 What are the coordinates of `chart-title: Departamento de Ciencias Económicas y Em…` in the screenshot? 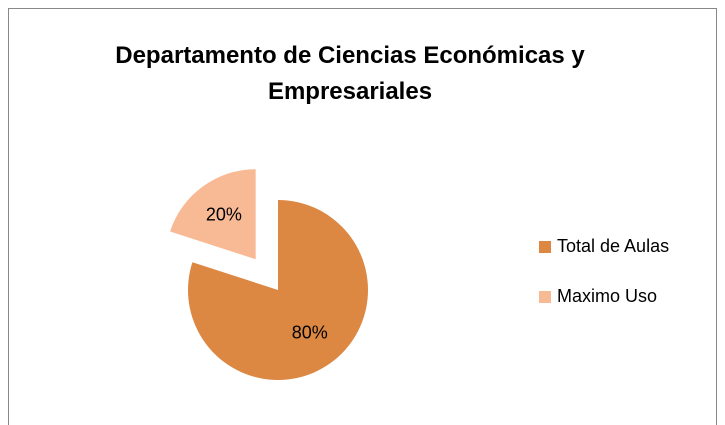 It's located at (350, 73).